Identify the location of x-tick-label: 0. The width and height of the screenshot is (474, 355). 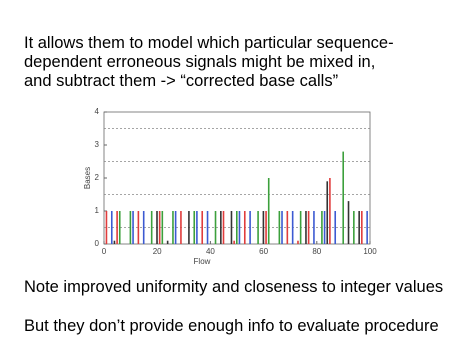
(104, 251).